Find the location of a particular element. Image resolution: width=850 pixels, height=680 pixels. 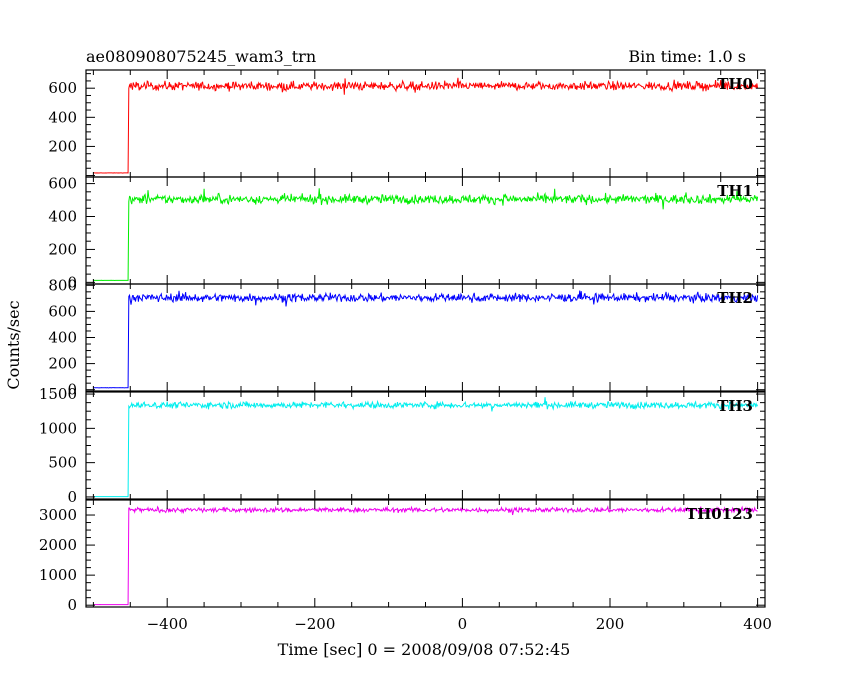

series-line-th0123 is located at coordinates (425, 555).